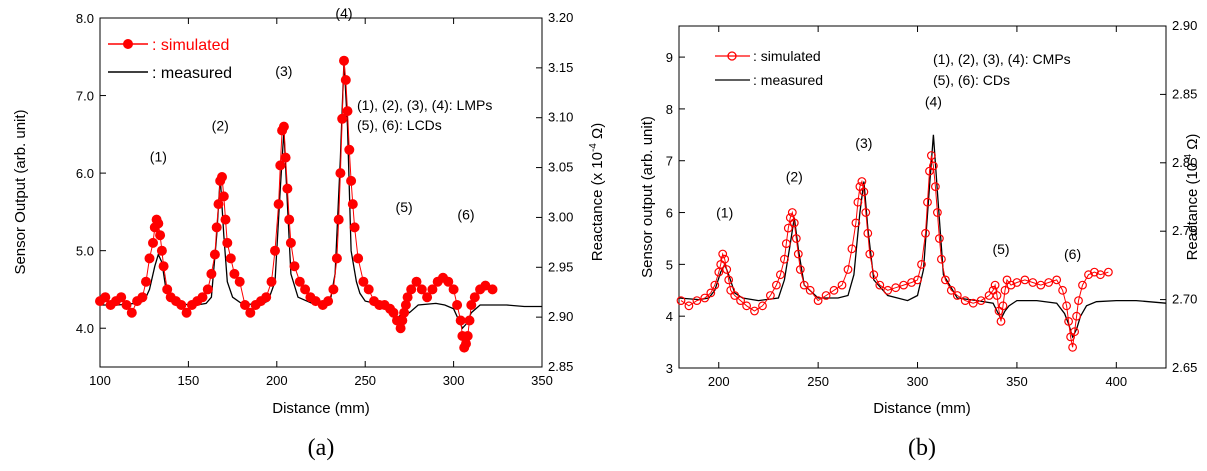 The image size is (1207, 471). I want to click on y2-axis-label: Reactance (x 10-4 Ω), so click(597, 192).